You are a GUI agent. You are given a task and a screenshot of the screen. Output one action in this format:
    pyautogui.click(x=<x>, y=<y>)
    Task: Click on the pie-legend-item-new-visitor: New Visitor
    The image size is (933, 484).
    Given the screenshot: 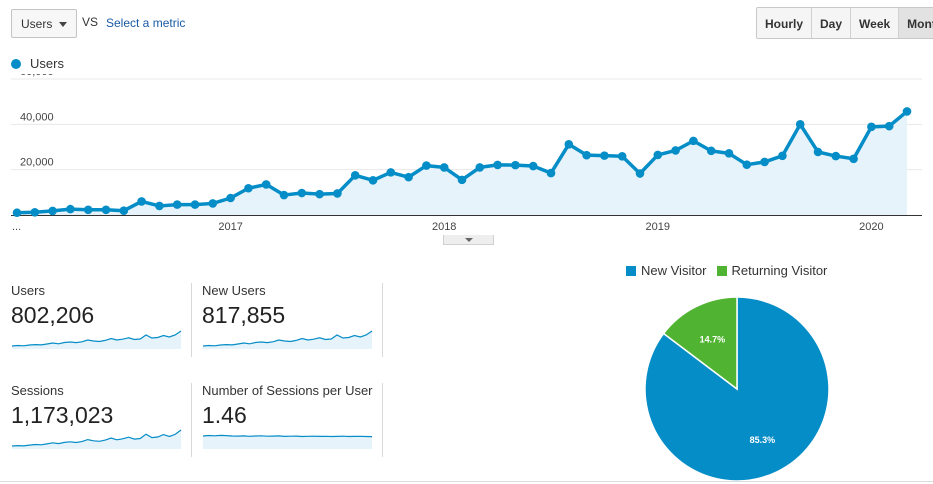 What is the action you would take?
    pyautogui.click(x=666, y=270)
    